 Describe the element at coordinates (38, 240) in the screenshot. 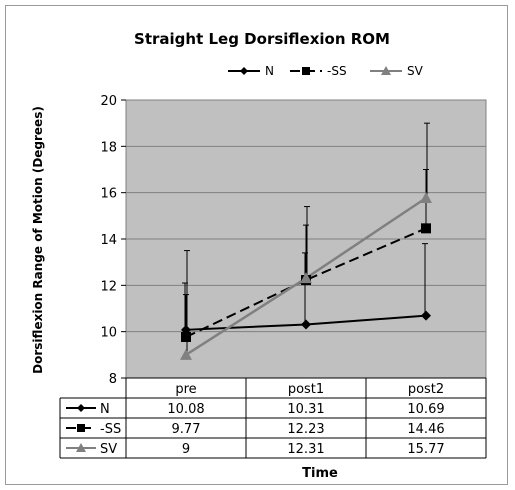

I see `y-axis-label: Dorsiflexion Range of Motion (Degrees)` at that location.